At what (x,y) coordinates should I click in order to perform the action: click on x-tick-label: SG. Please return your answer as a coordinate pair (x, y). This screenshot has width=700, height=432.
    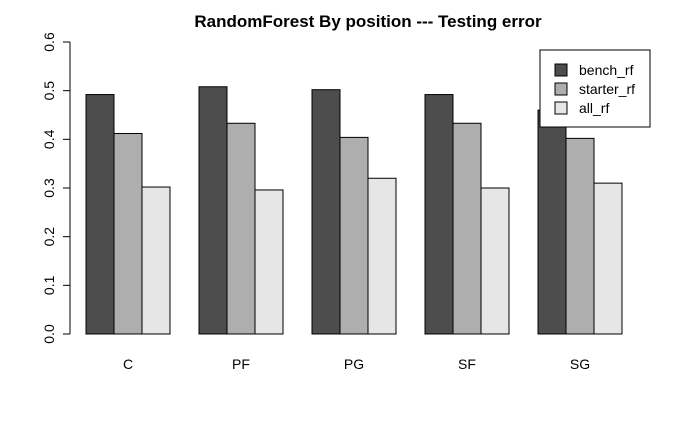
    Looking at the image, I should click on (580, 364).